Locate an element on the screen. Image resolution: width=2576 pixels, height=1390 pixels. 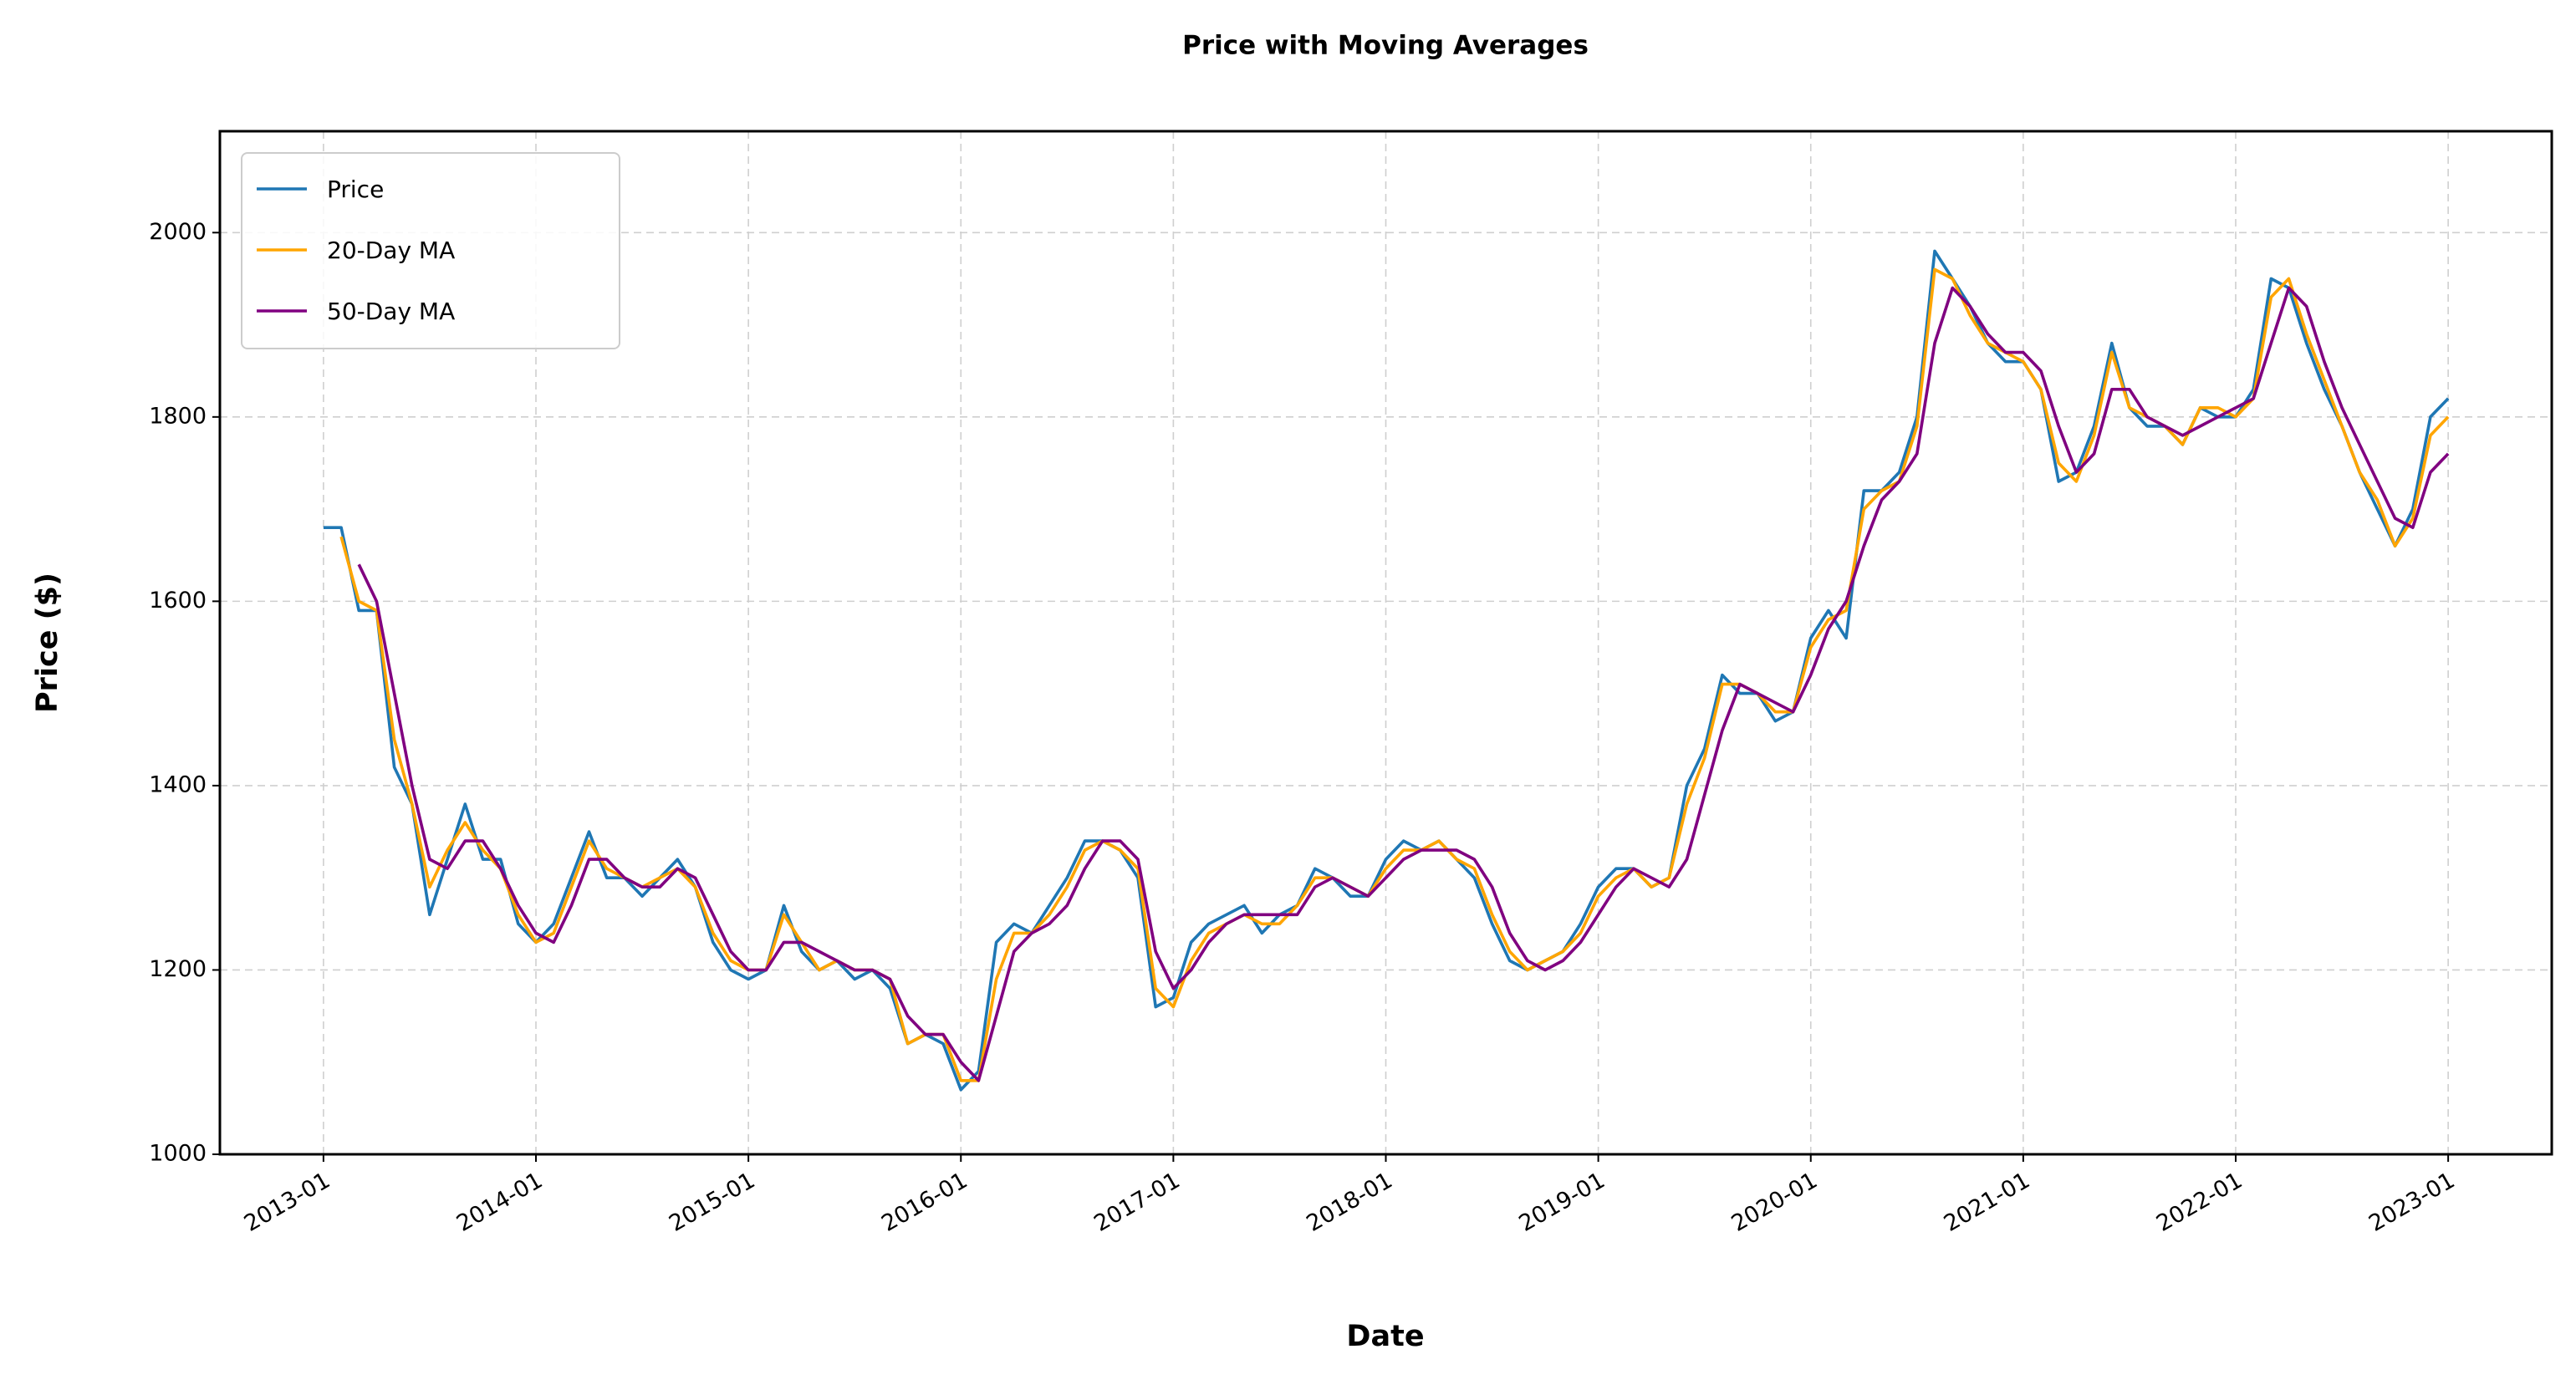
y-tick-label: 1000 is located at coordinates (178, 1154).